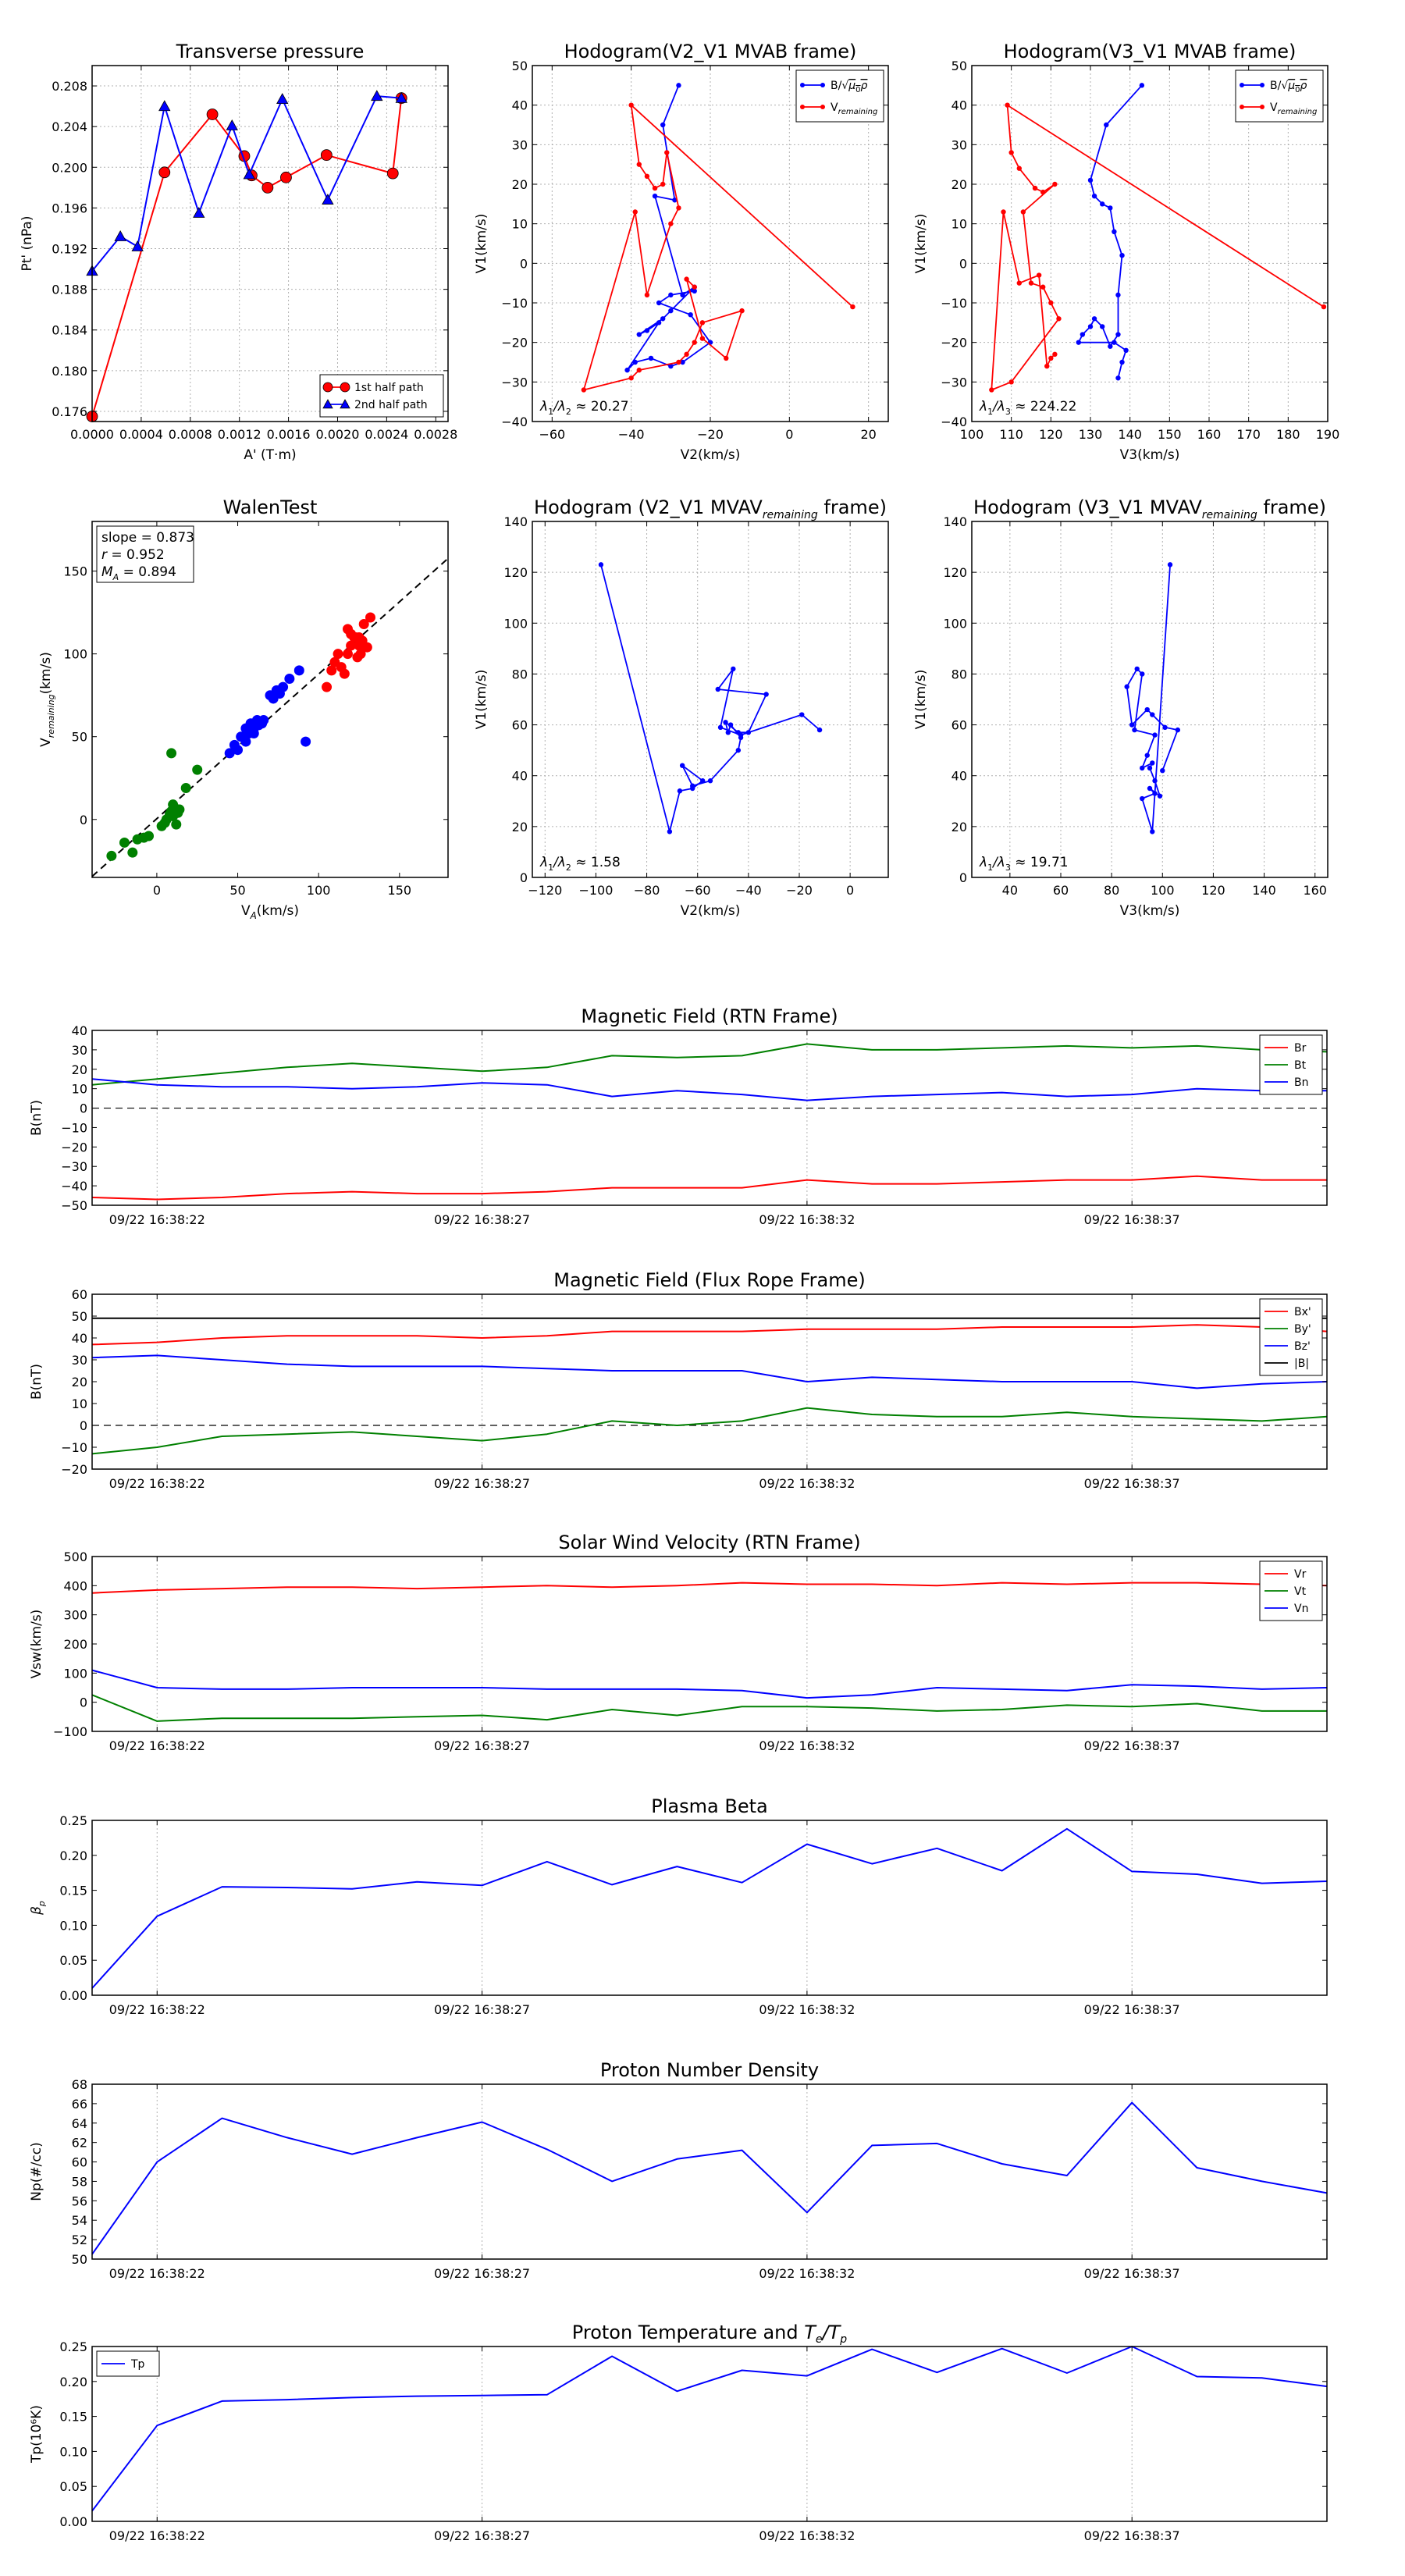 The height and width of the screenshot is (2576, 1405). Describe the element at coordinates (80, 1382) in the screenshot. I see `mag-fluxrope-ytick-label-4: 20` at that location.